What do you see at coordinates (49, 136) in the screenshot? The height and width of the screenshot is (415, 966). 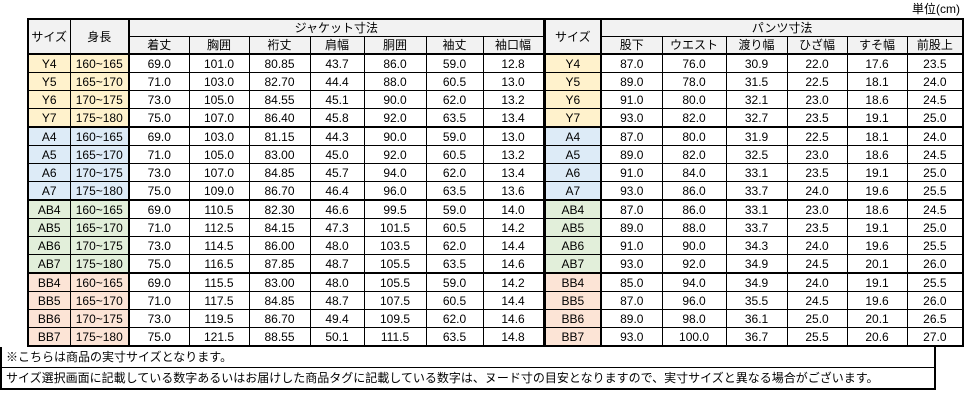 I see `size-cell: A4` at bounding box center [49, 136].